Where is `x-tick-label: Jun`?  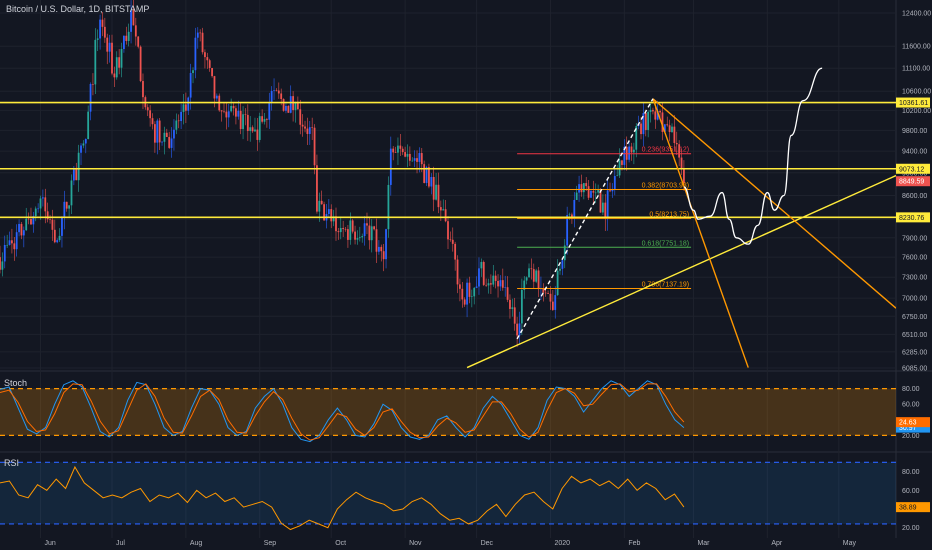 x-tick-label: Jun is located at coordinates (50, 543).